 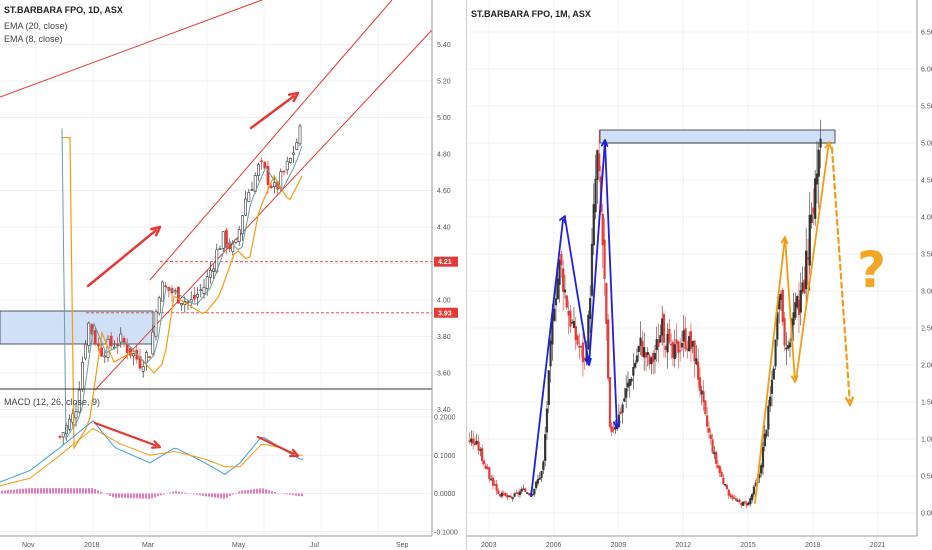 I want to click on macd-line, so click(x=151, y=451).